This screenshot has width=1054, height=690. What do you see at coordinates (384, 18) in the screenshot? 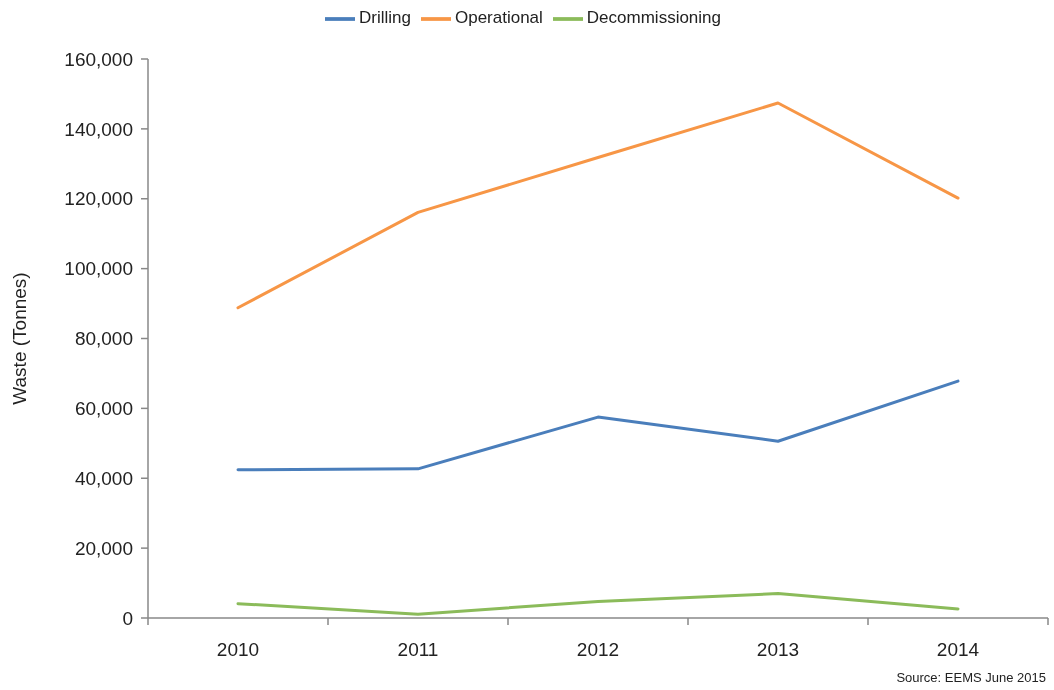
I see `legend-label: Drilling` at bounding box center [384, 18].